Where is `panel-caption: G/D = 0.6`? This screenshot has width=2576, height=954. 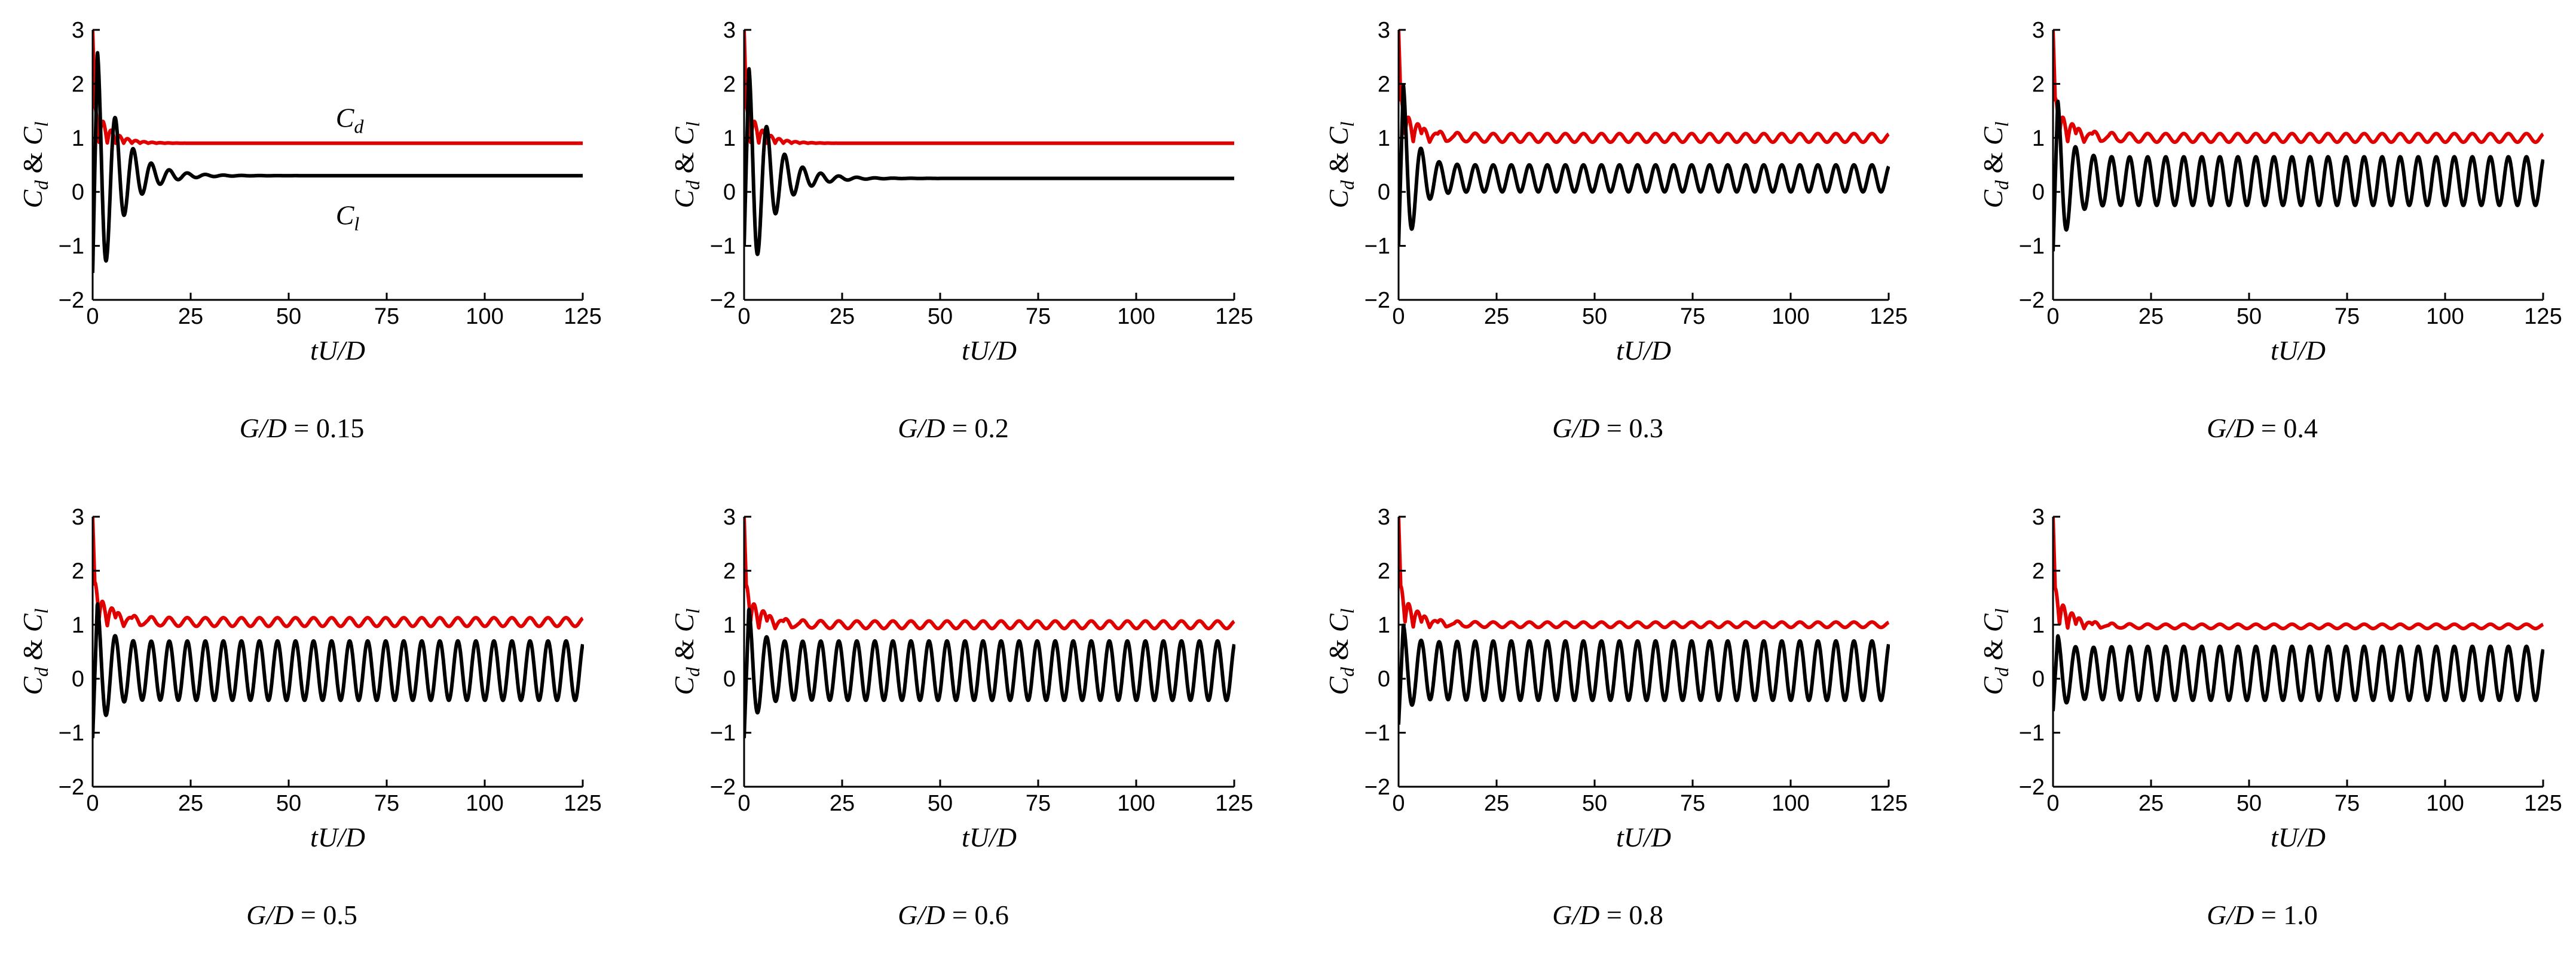
panel-caption: G/D = 0.6 is located at coordinates (953, 915).